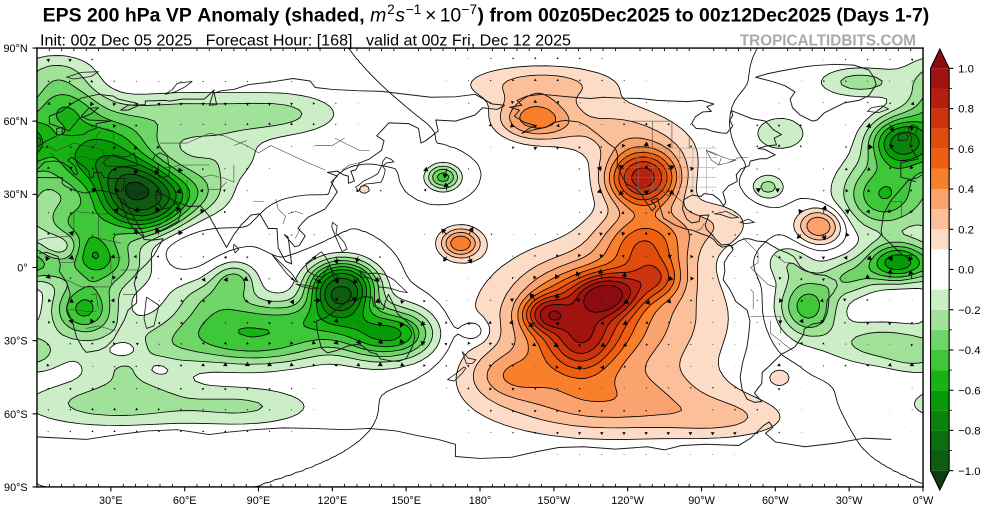  What do you see at coordinates (966, 150) in the screenshot?
I see `svg-text: 0.6` at bounding box center [966, 150].